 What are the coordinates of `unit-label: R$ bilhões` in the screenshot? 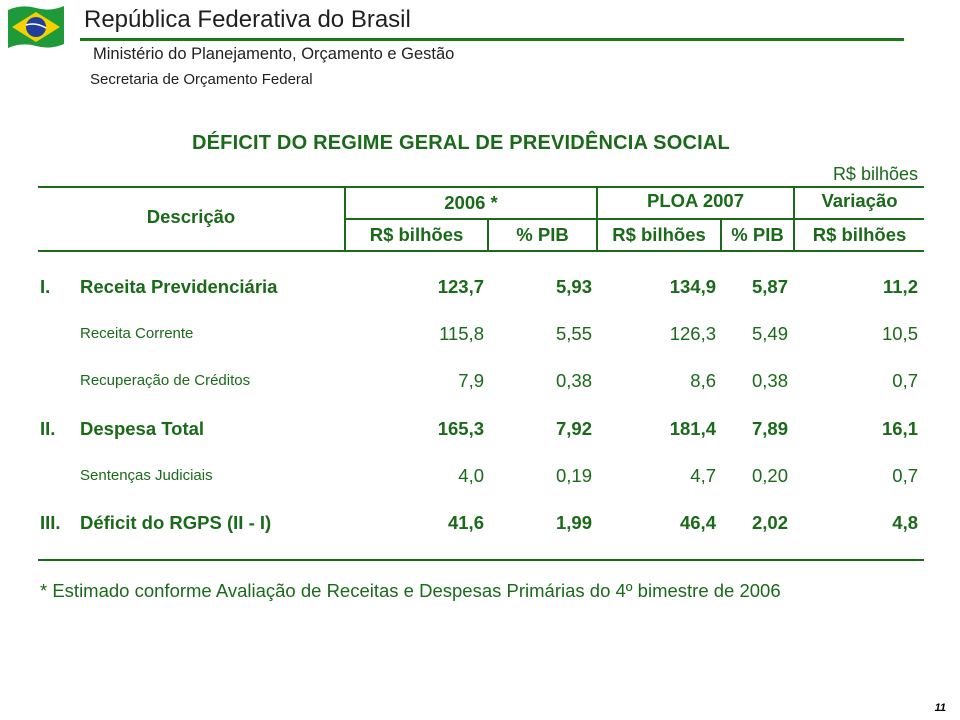 It's located at (875, 174).